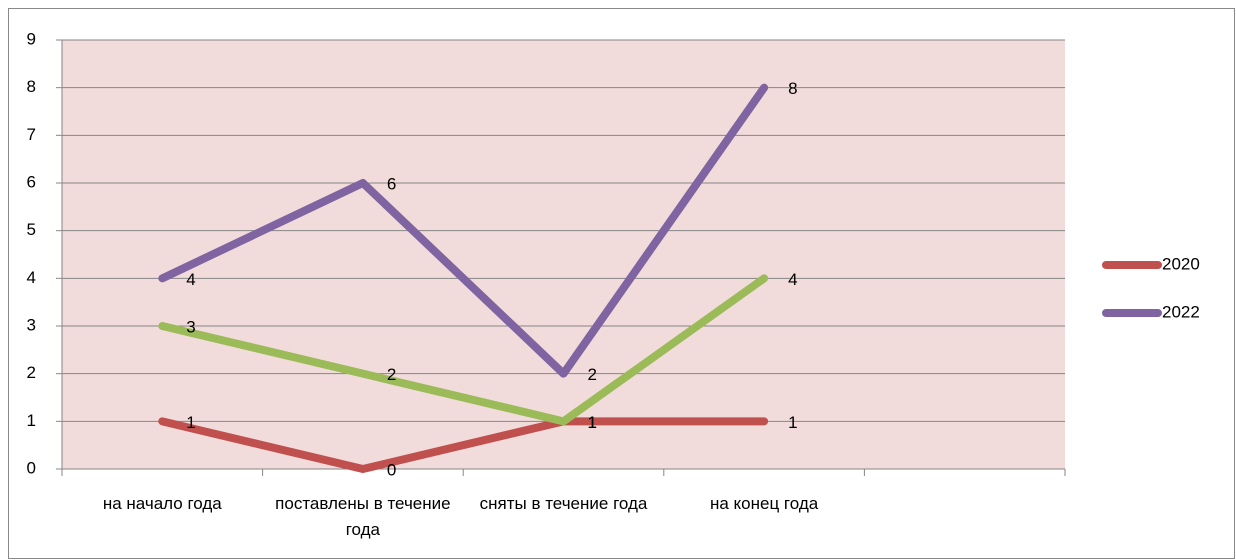 The width and height of the screenshot is (1236, 560). What do you see at coordinates (31, 277) in the screenshot?
I see `y-tick-label: 4` at bounding box center [31, 277].